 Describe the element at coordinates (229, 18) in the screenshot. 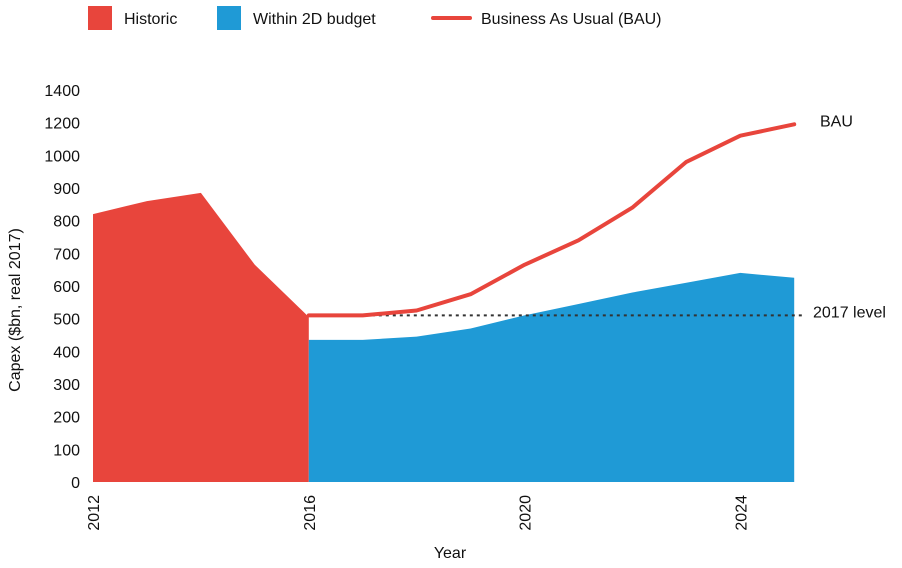

I see `legend-swatch-within-2d-budget` at that location.